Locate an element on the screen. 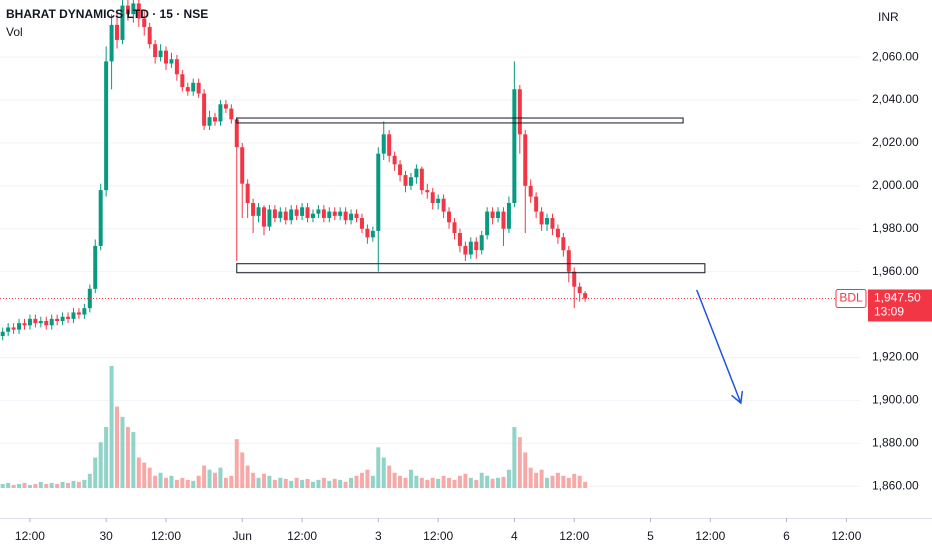 The image size is (932, 550). chart-title: BHARAT DYNAMICS LTD · 15 · NSE is located at coordinates (107, 14).